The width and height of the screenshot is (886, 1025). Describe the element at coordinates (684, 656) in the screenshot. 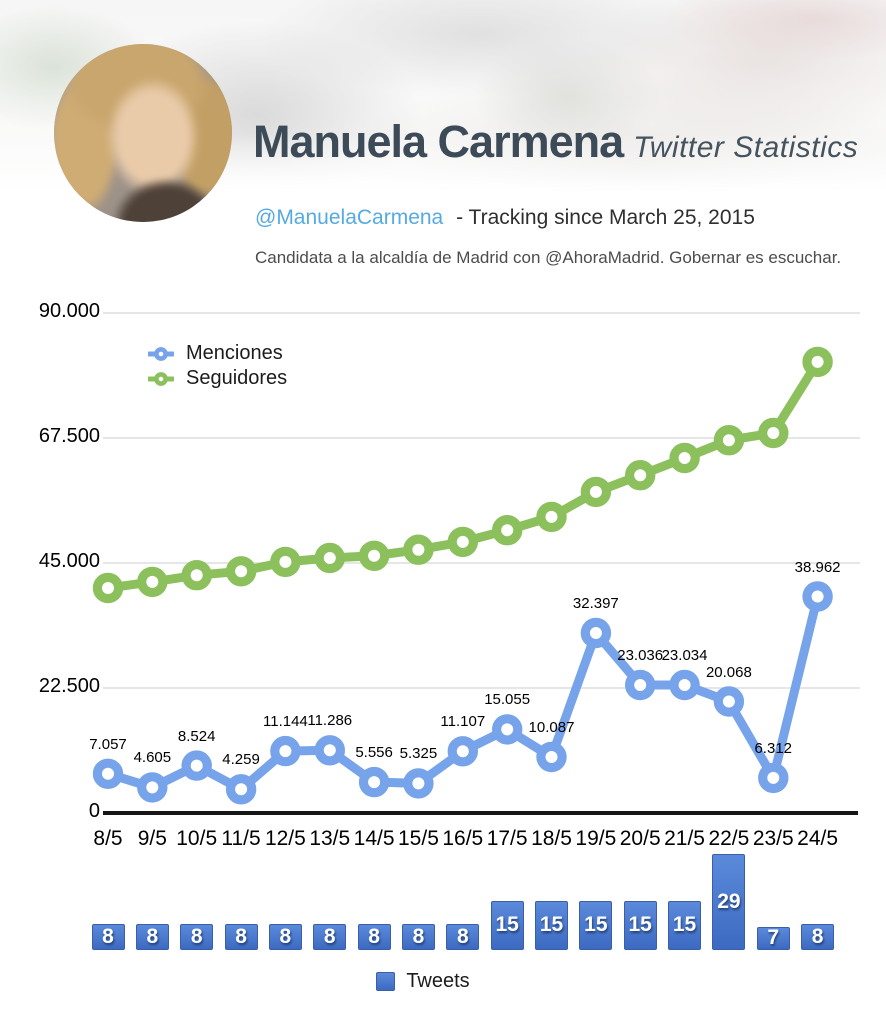

I see `data-point-label: 23.034` at that location.